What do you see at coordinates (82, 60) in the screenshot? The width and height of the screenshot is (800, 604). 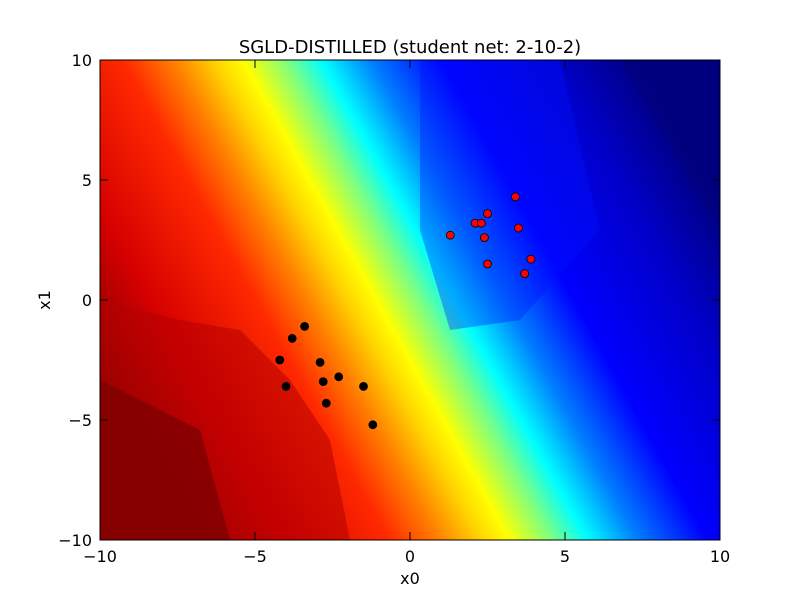 I see `y-tick-label: 10` at bounding box center [82, 60].